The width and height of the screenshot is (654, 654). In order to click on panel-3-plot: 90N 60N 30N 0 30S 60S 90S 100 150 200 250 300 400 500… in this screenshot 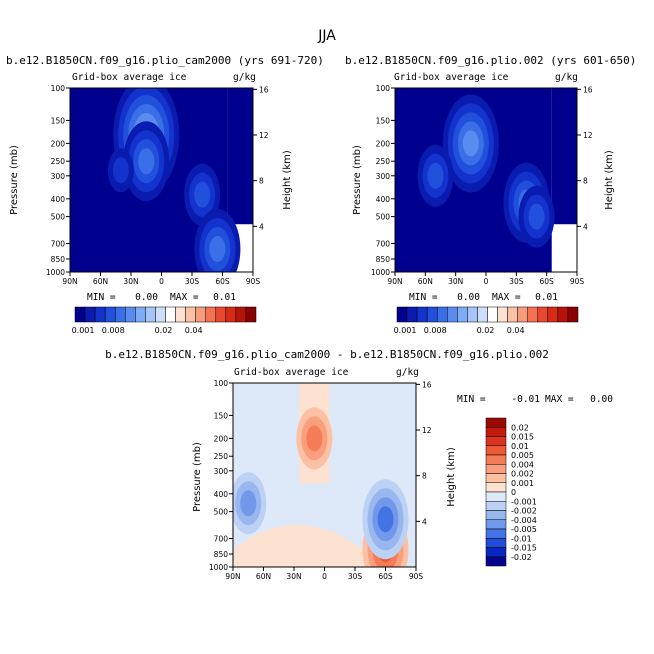, I will do `click(320, 480)`.